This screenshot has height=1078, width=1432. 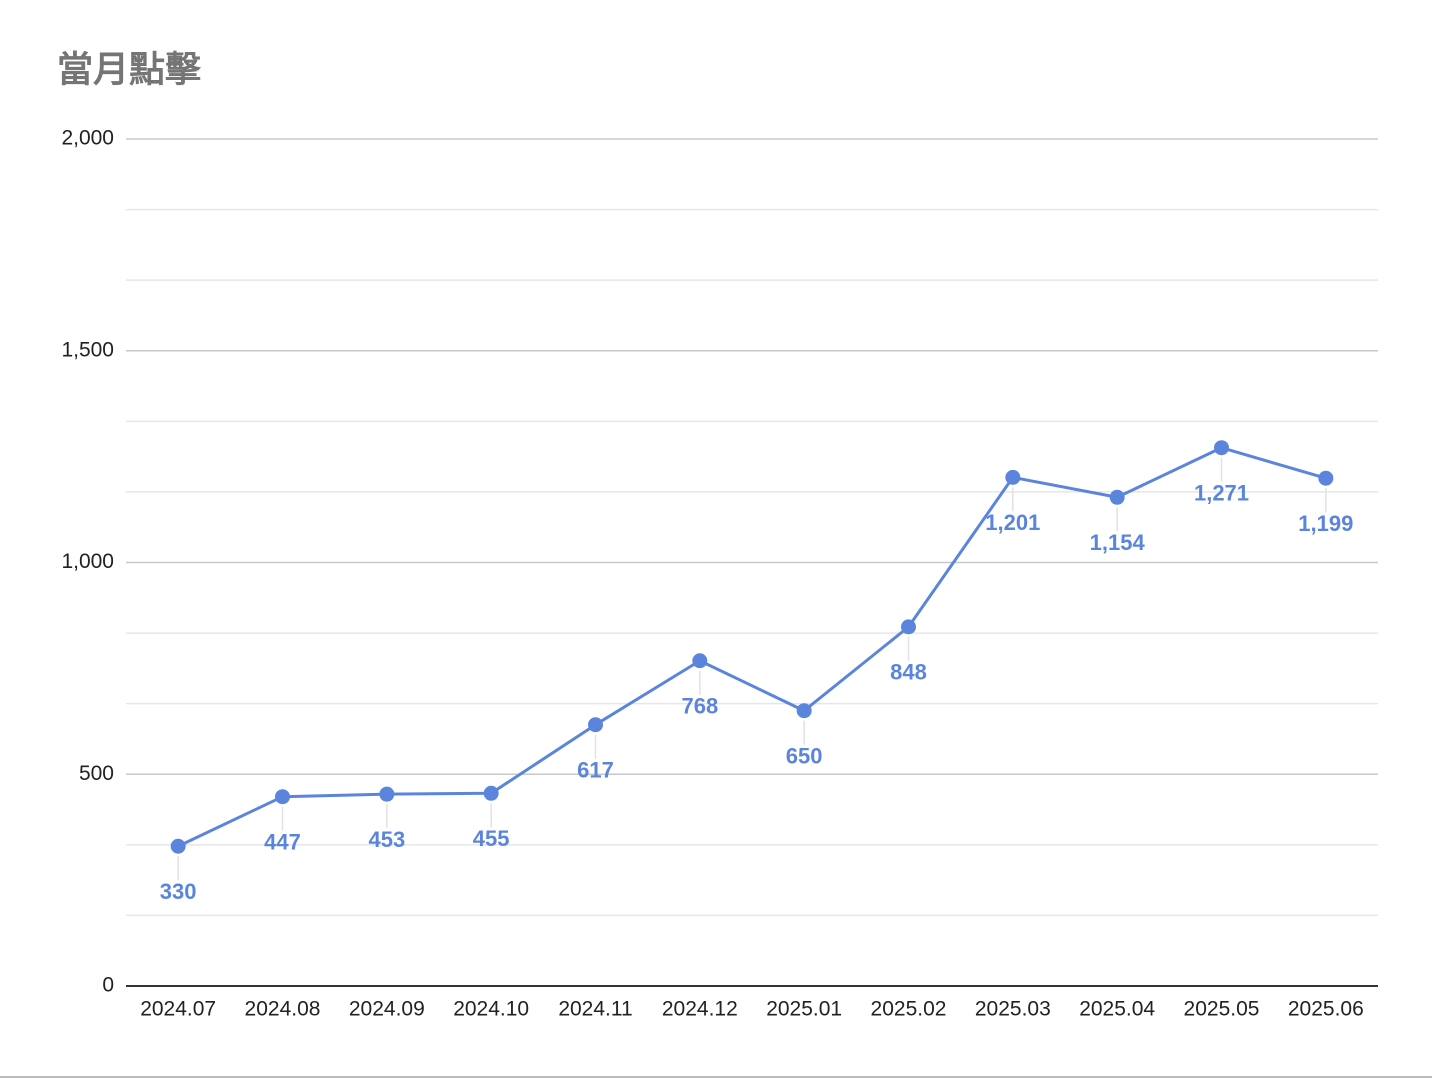 I want to click on y-tick-label: 2,000, so click(x=87, y=138).